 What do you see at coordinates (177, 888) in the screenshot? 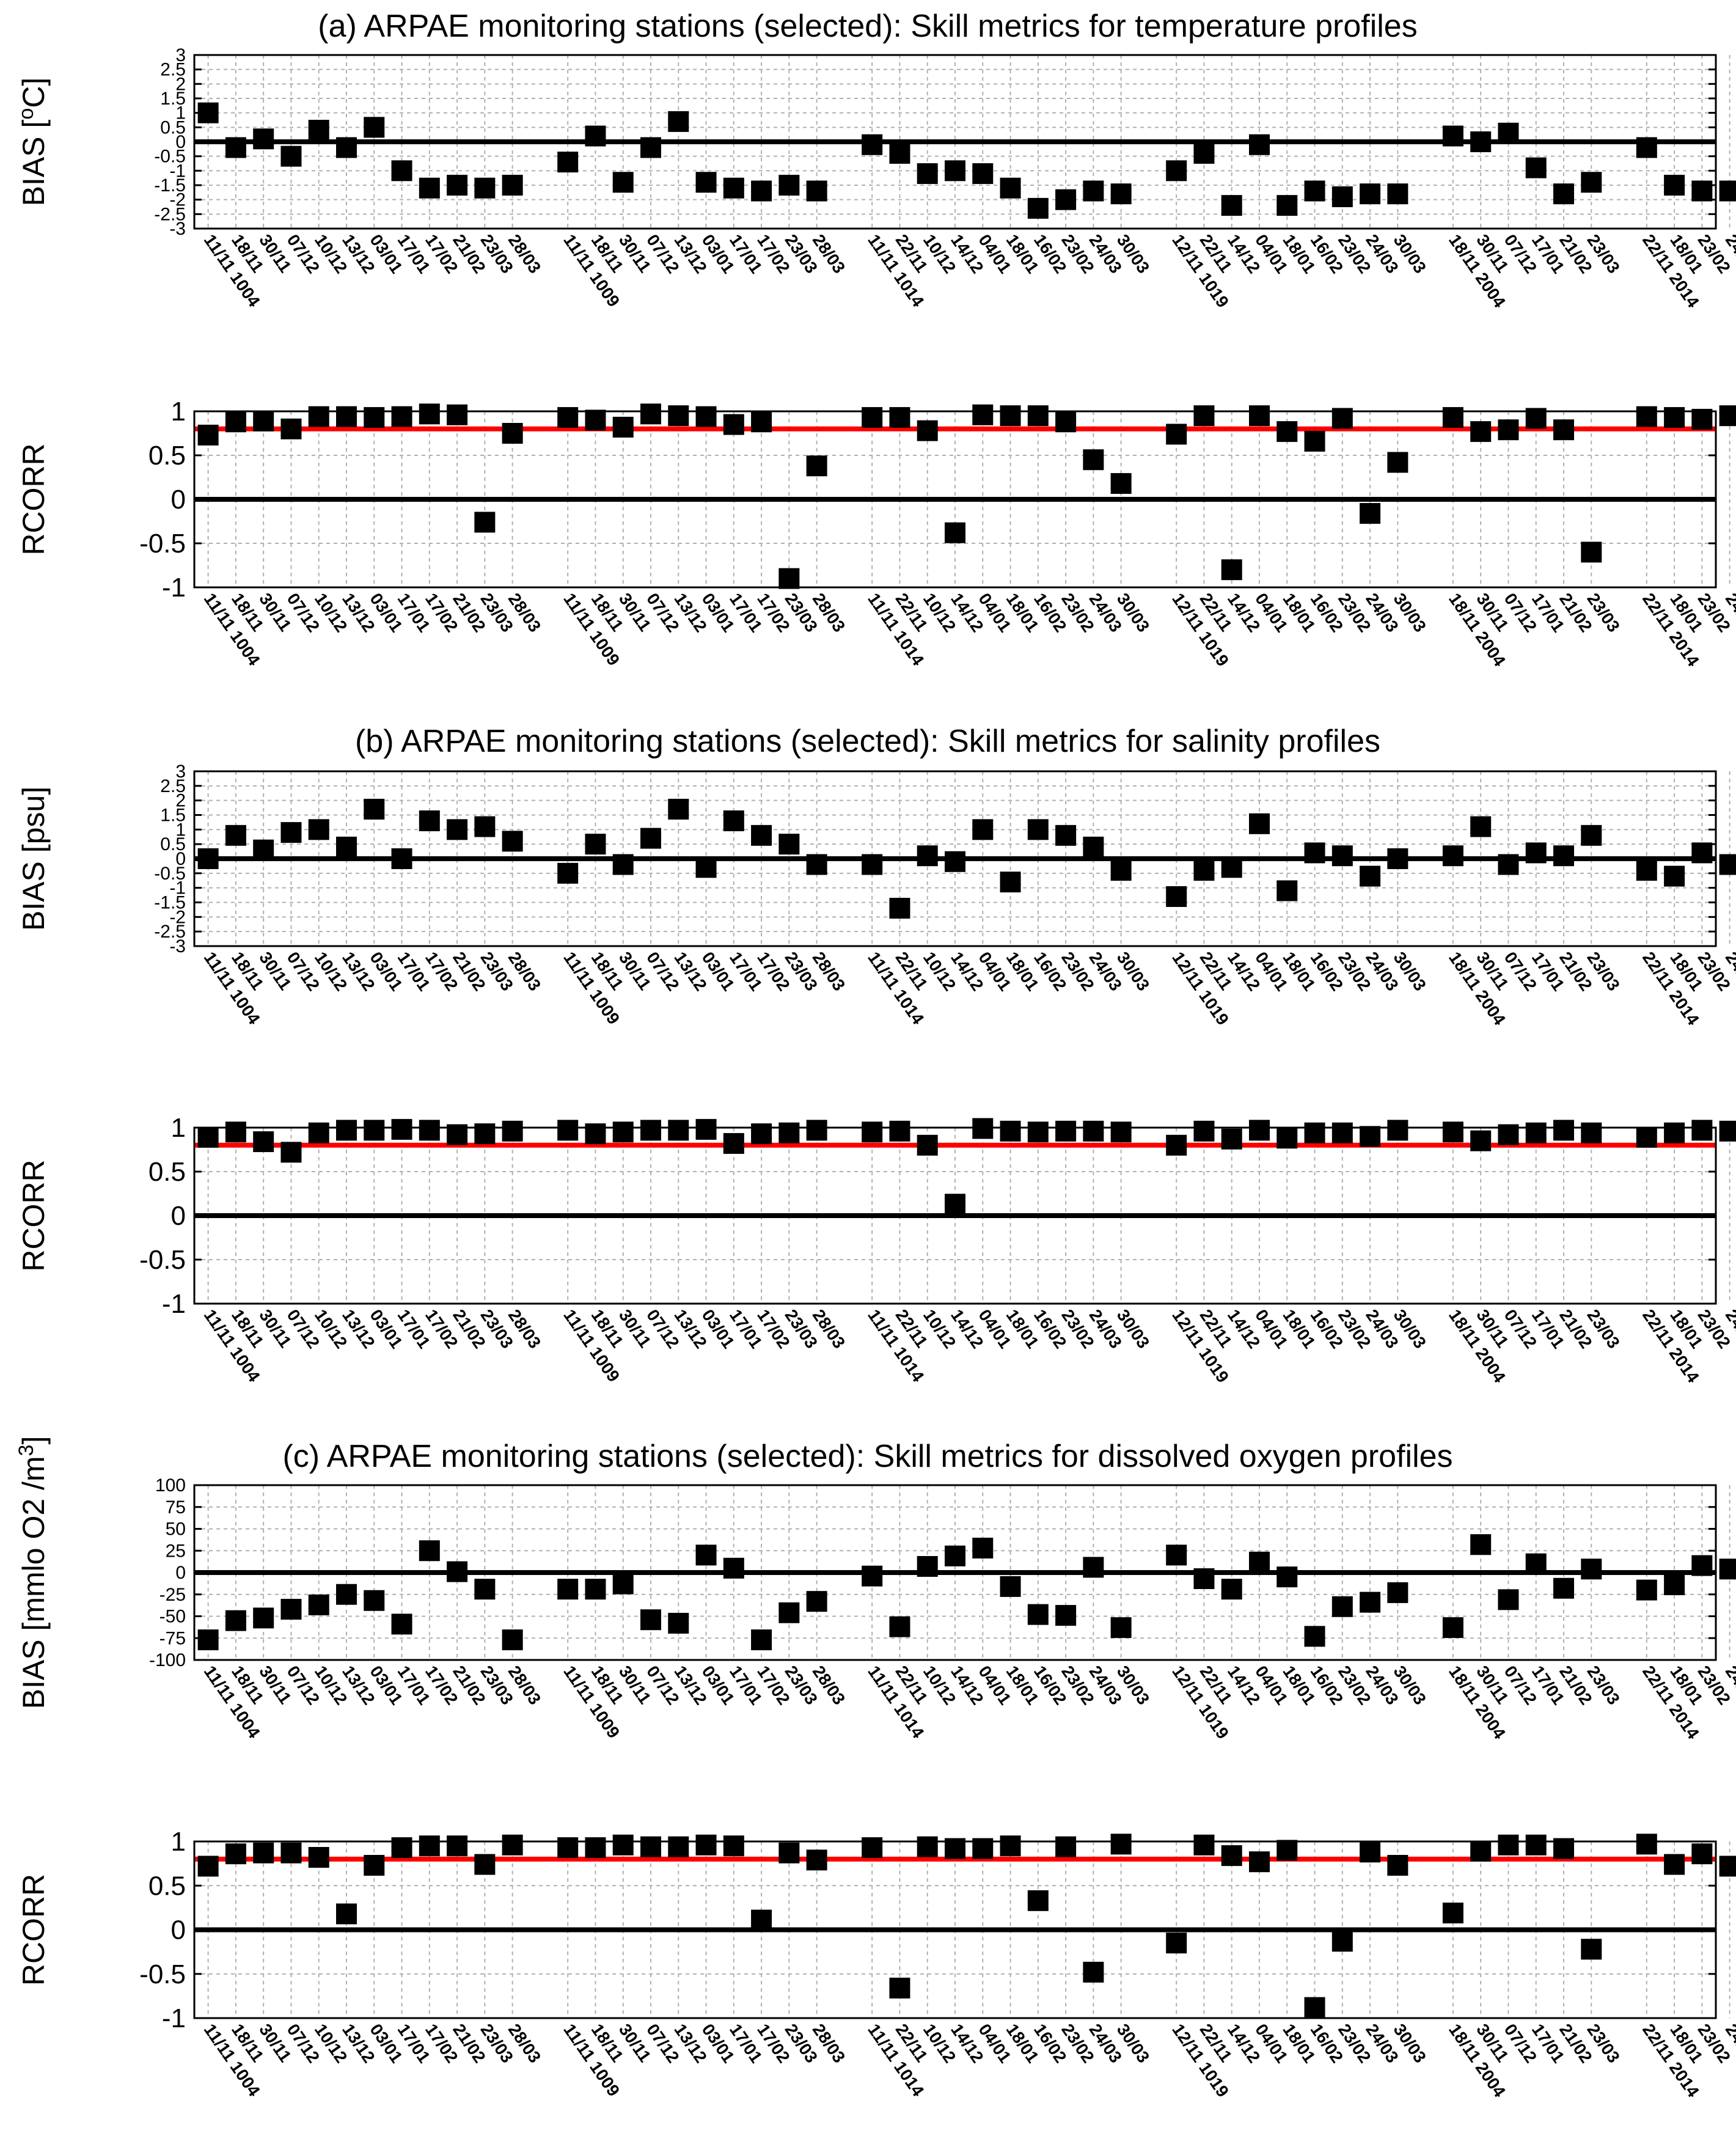
I see `ytick-label: -1` at bounding box center [177, 888].